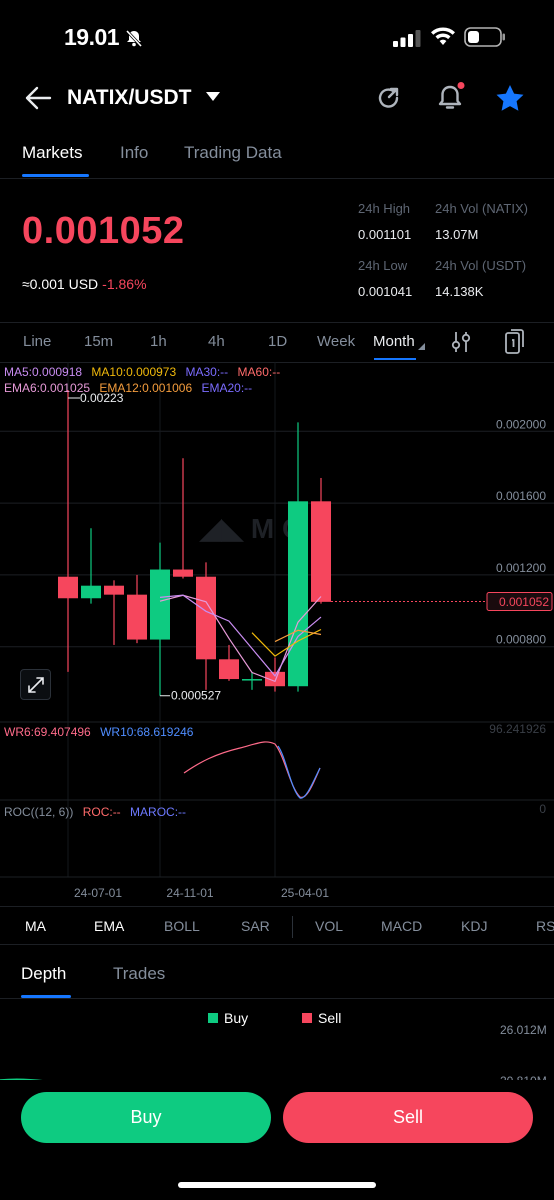  What do you see at coordinates (158, 341) in the screenshot?
I see `interval-1h: 1h` at bounding box center [158, 341].